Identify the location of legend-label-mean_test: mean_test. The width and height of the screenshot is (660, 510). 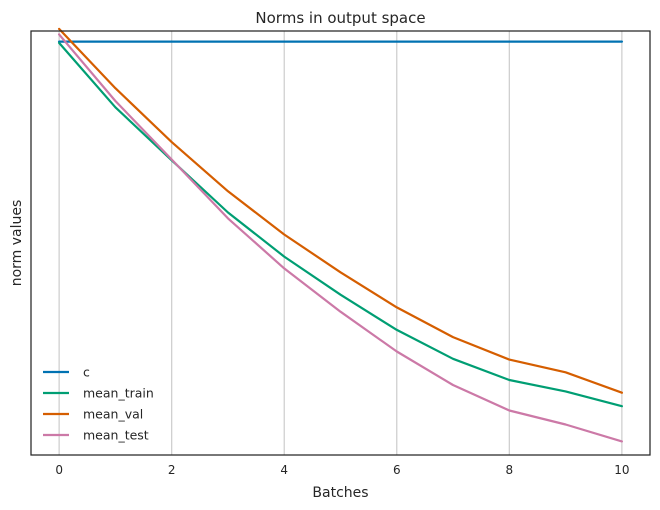
(116, 435).